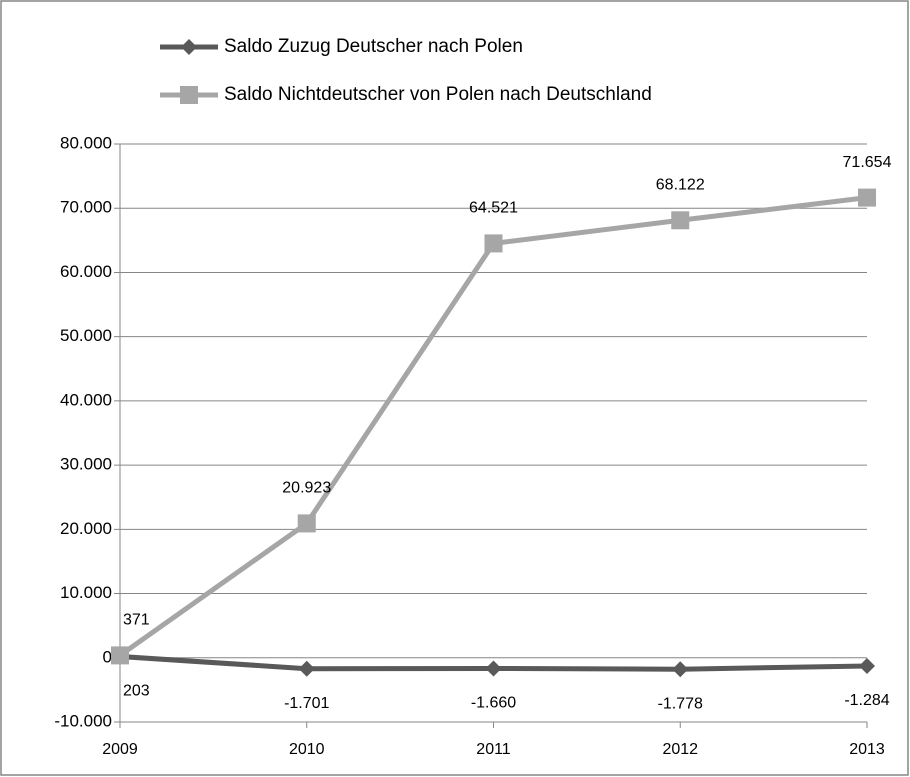 The image size is (910, 777). What do you see at coordinates (493, 749) in the screenshot?
I see `x-tick-label: 2011` at bounding box center [493, 749].